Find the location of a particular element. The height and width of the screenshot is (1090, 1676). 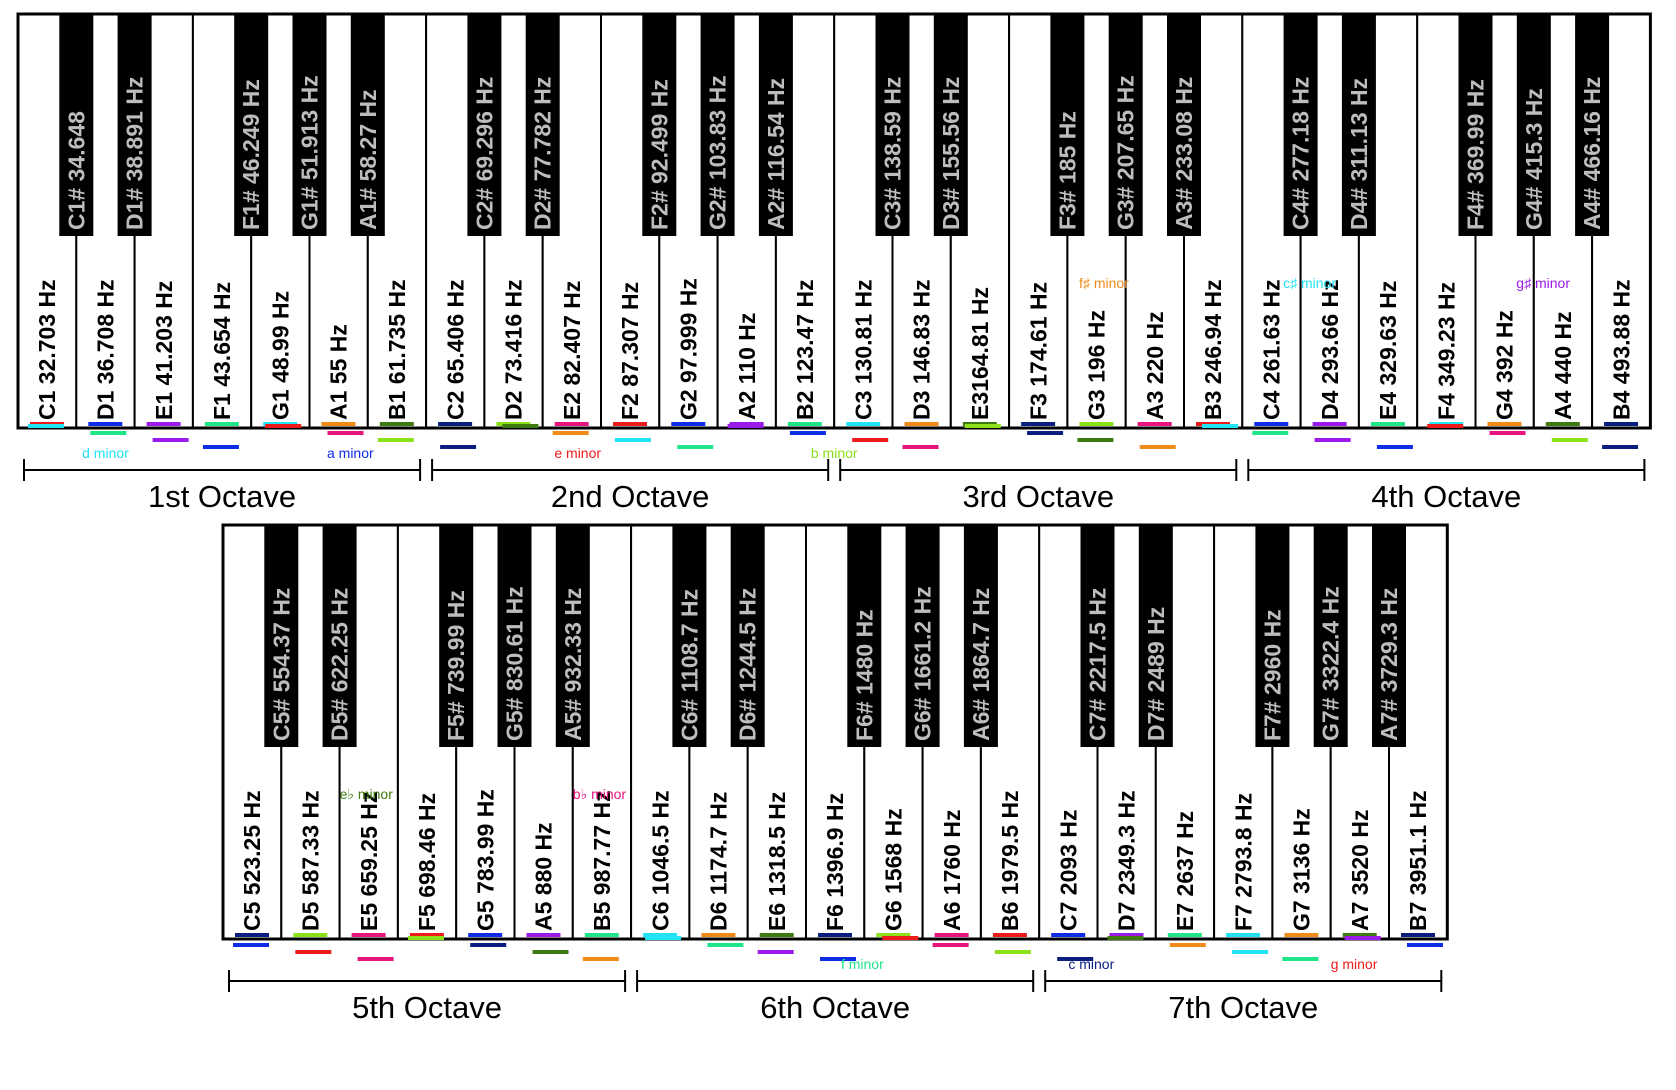

white-key-label: C1 32.703 Hz is located at coordinates (47, 349).